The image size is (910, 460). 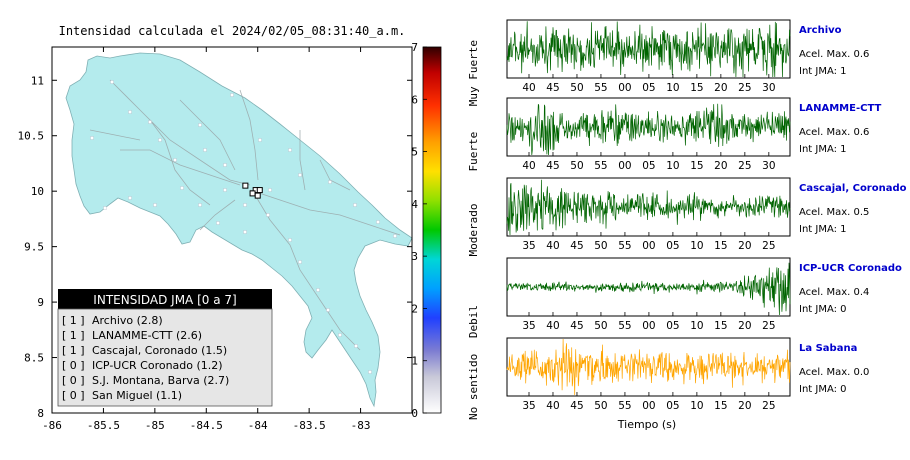 I want to click on station-name: LANAMME-CTT, so click(x=840, y=108).